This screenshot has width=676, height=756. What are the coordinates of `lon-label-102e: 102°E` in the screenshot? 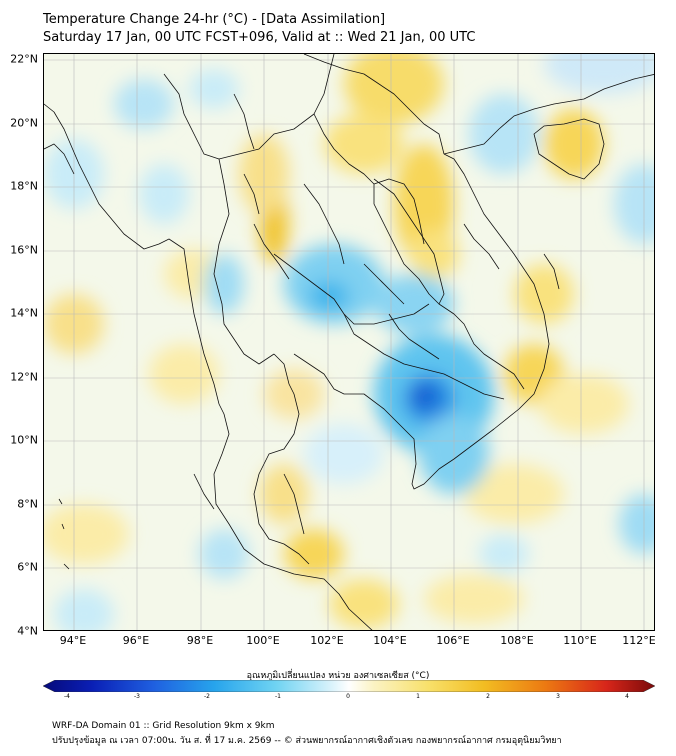 It's located at (327, 640).